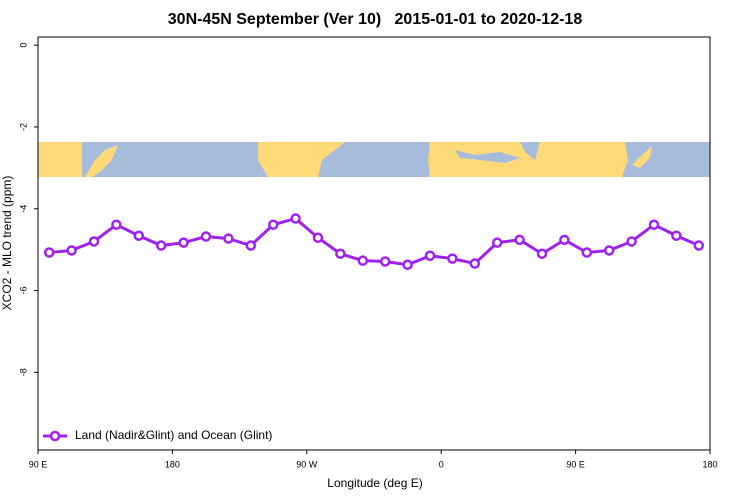  Describe the element at coordinates (23, 127) in the screenshot. I see `y-tick-label: -2` at that location.